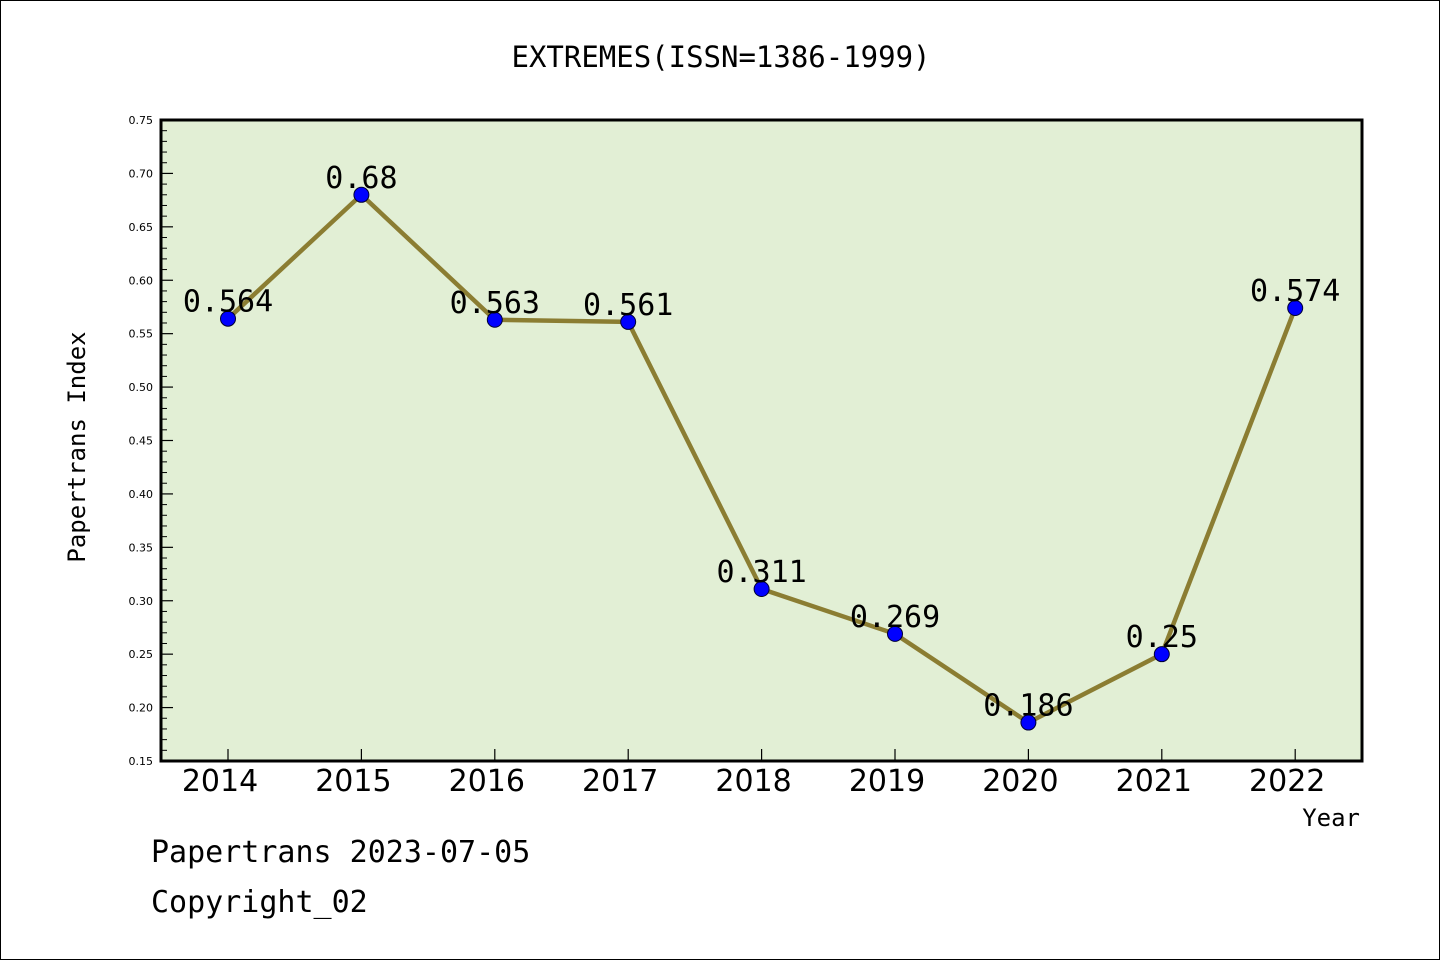 This screenshot has height=960, width=1440. What do you see at coordinates (141, 334) in the screenshot?
I see `y-tick-label: 0.55` at bounding box center [141, 334].